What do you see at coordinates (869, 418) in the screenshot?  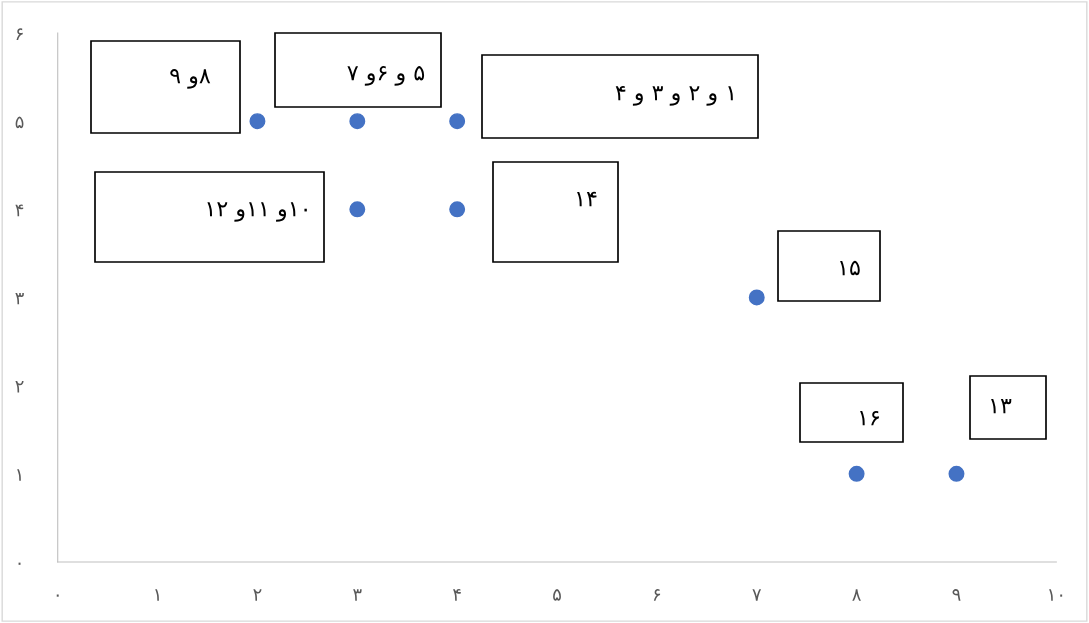 I see `annotation: ۱۶` at bounding box center [869, 418].